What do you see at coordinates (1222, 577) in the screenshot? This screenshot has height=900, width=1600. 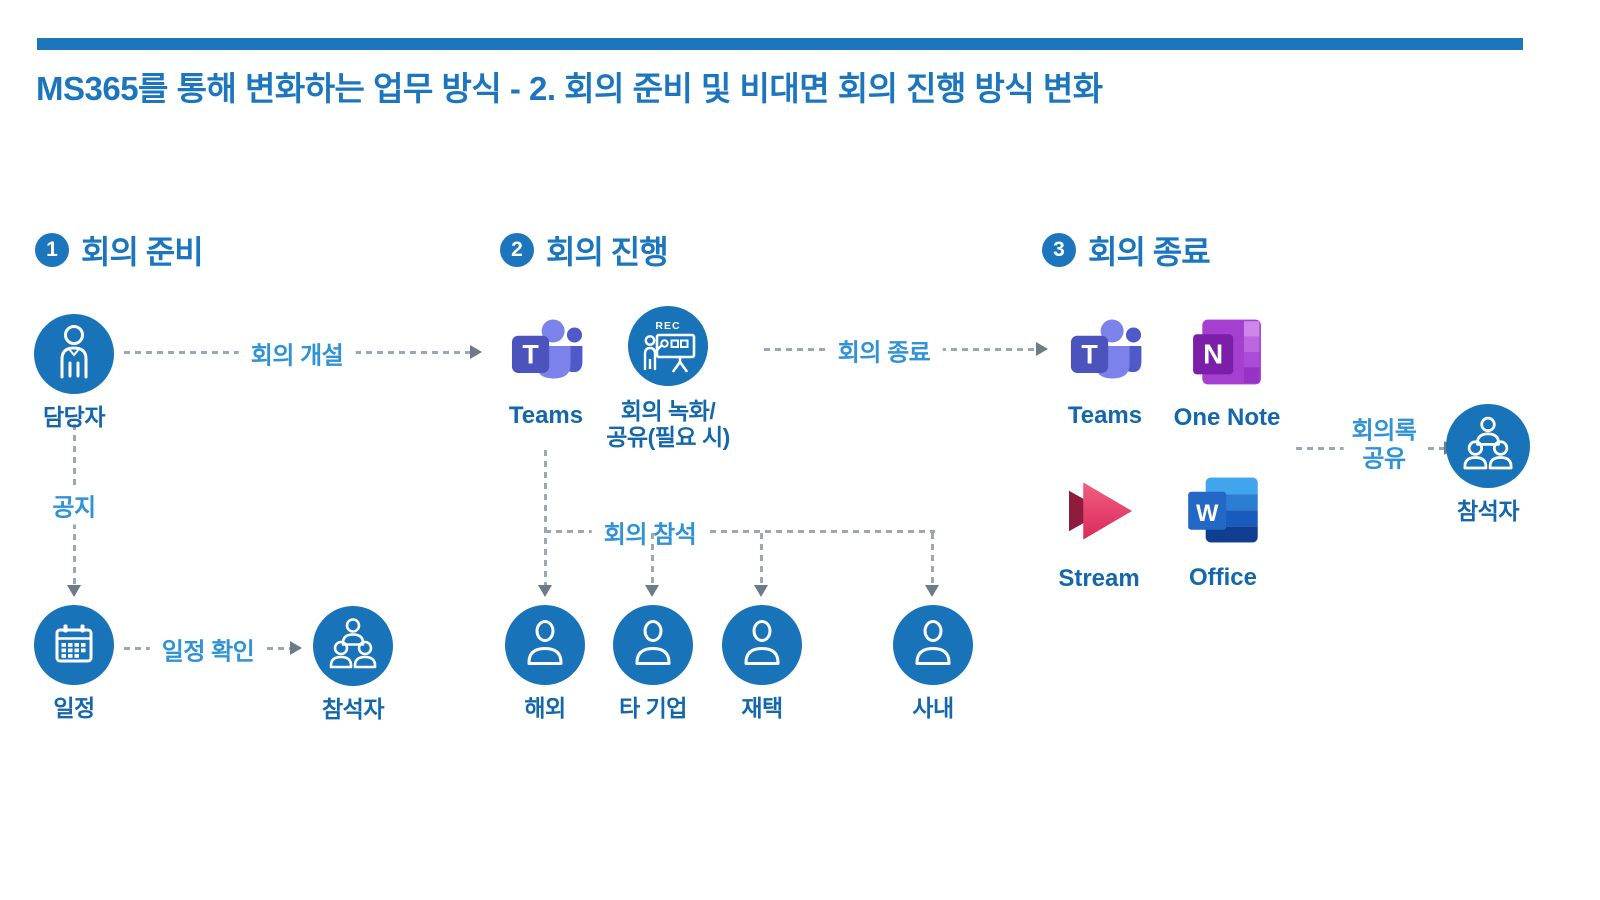 I see `node-label: Office` at bounding box center [1222, 577].